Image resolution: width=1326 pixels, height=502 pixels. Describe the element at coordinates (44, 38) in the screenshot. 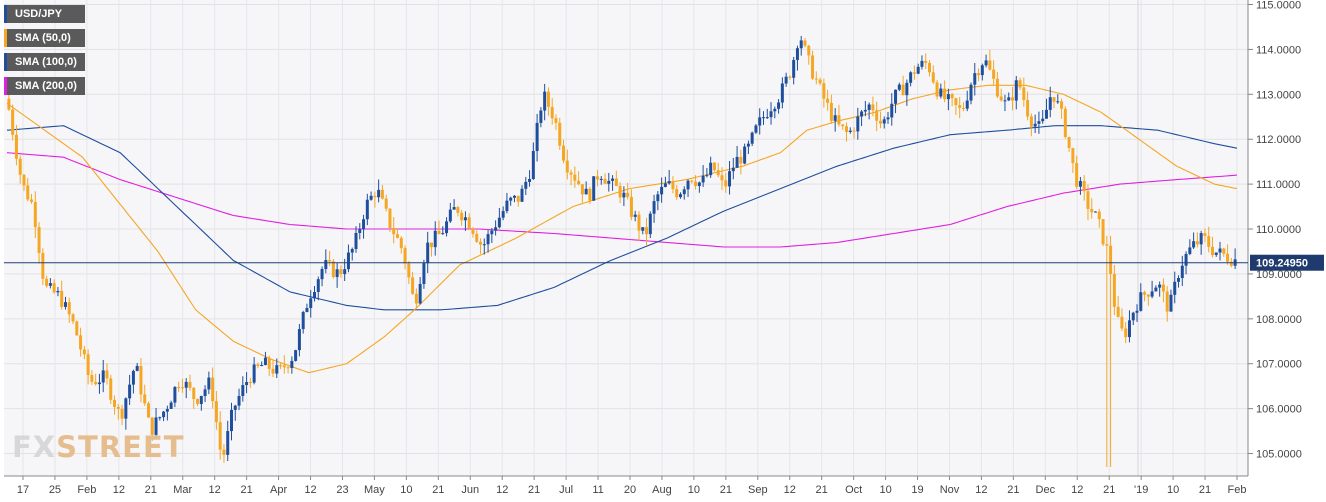

I see `legend-item-sma50: SMA (50,0)` at that location.